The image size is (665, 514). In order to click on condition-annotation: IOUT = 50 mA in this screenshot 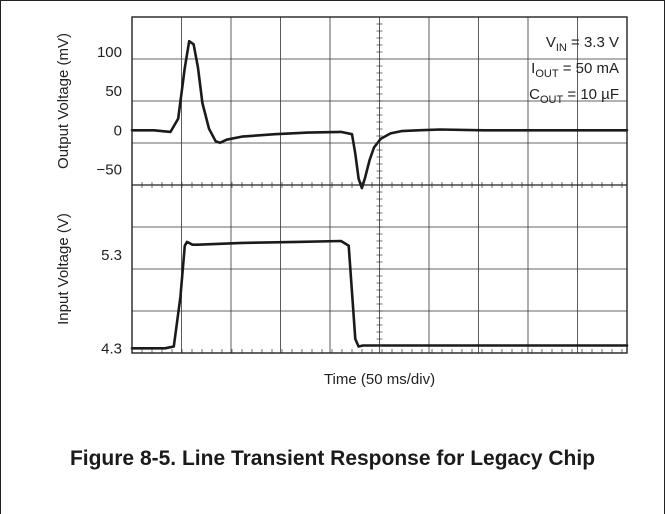, I will do `click(575, 70)`.